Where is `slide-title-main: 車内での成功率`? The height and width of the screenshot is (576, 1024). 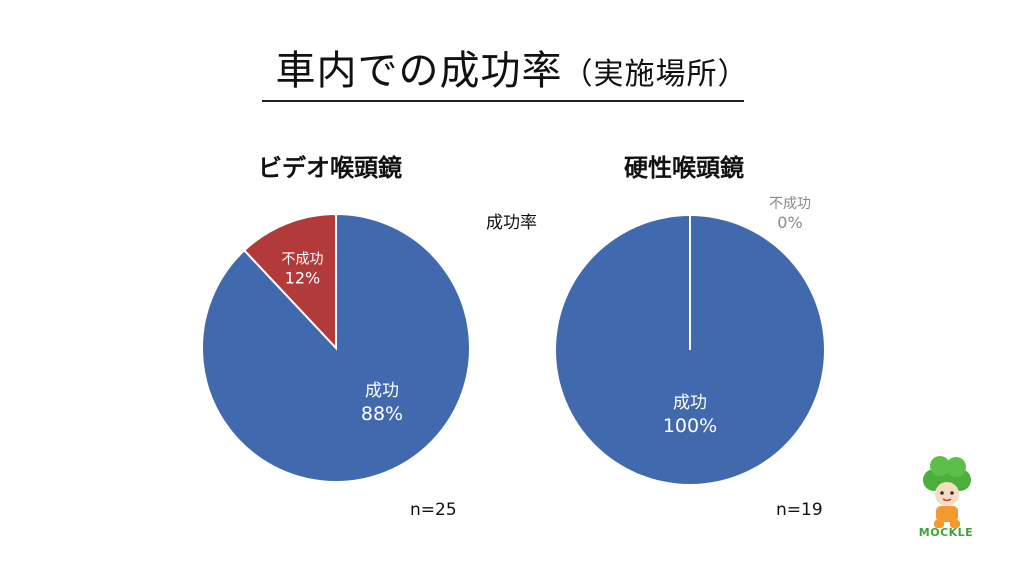
slide-title-main: 車内での成功率 is located at coordinates (419, 71).